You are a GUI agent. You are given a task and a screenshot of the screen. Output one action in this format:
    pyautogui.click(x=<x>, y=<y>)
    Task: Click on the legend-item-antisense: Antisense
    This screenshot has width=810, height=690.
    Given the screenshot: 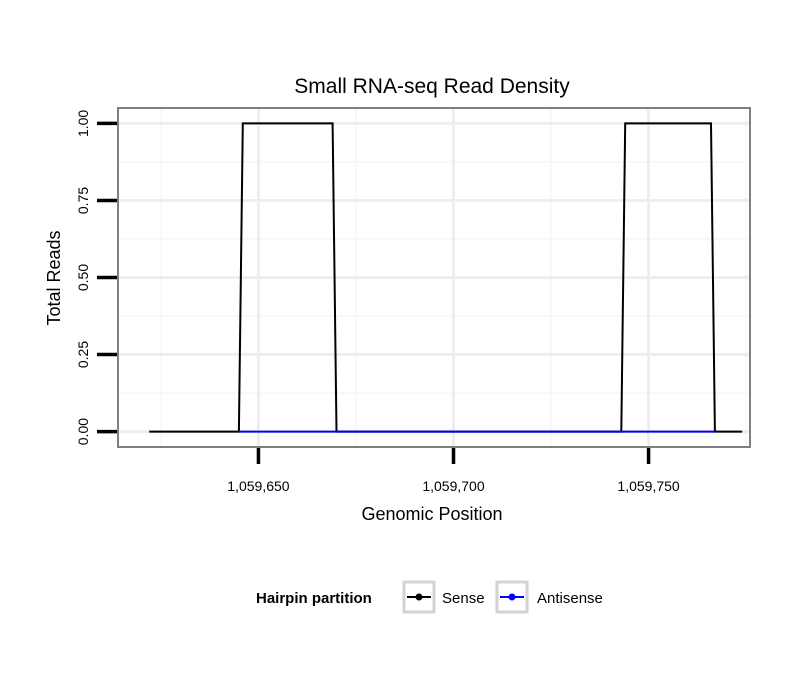 What is the action you would take?
    pyautogui.click(x=549, y=597)
    